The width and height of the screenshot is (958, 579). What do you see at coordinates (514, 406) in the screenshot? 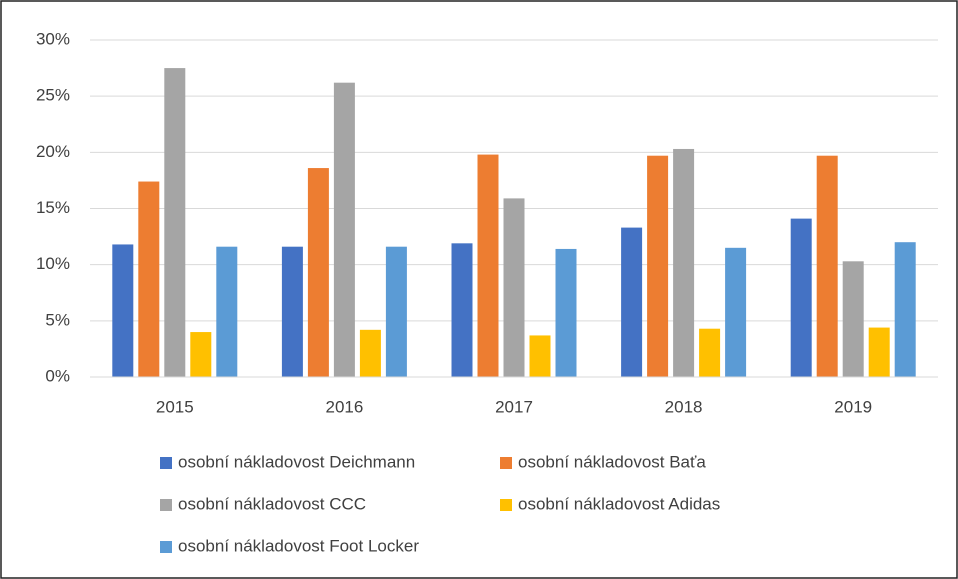
I see `x-tick-label: 2017` at bounding box center [514, 406].